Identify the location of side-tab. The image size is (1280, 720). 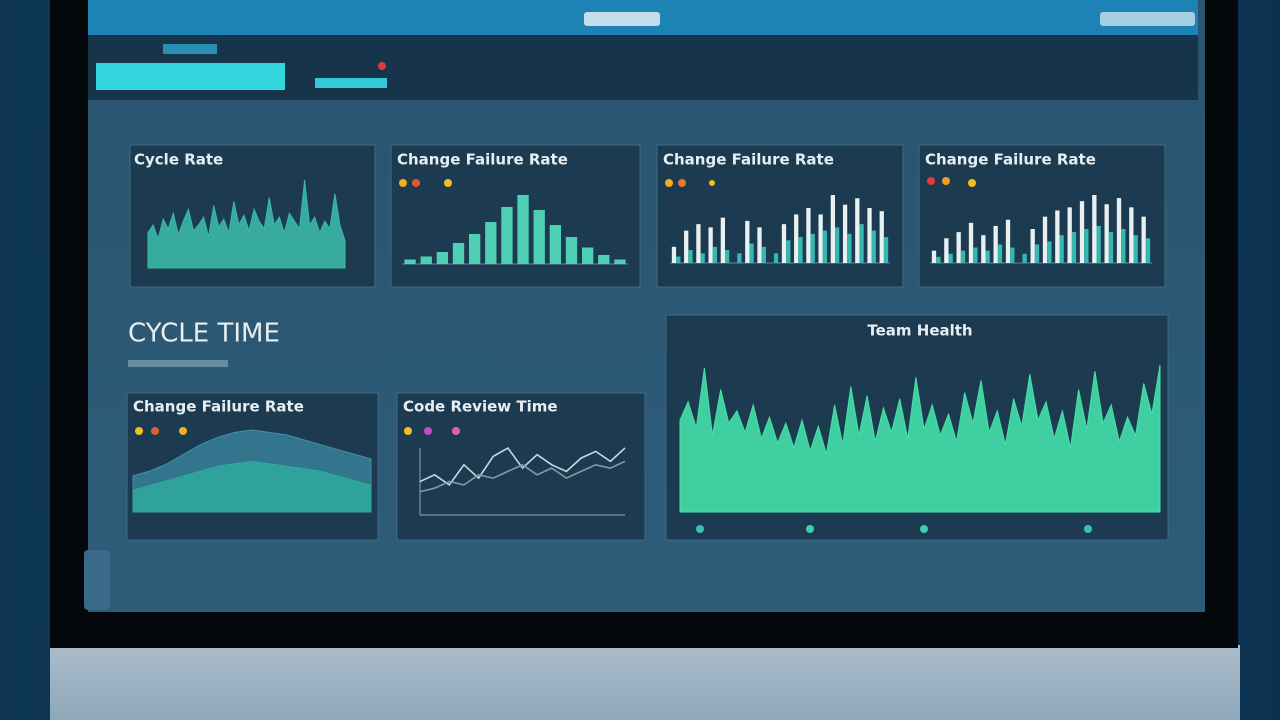
(97, 580).